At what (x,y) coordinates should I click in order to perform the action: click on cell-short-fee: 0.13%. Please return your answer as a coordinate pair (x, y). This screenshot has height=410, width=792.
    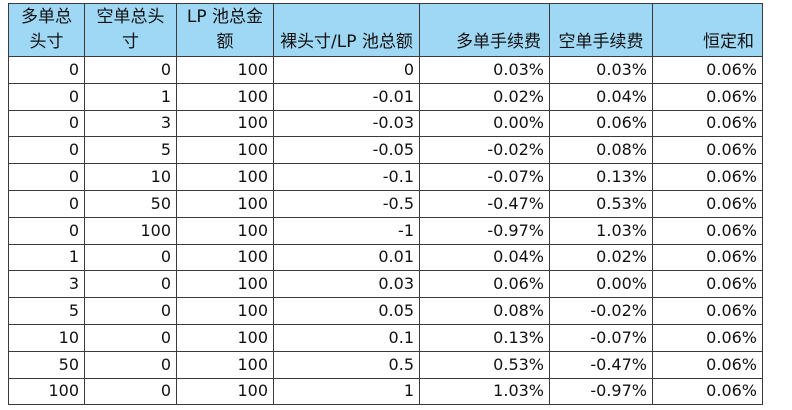
    Looking at the image, I should click on (601, 177).